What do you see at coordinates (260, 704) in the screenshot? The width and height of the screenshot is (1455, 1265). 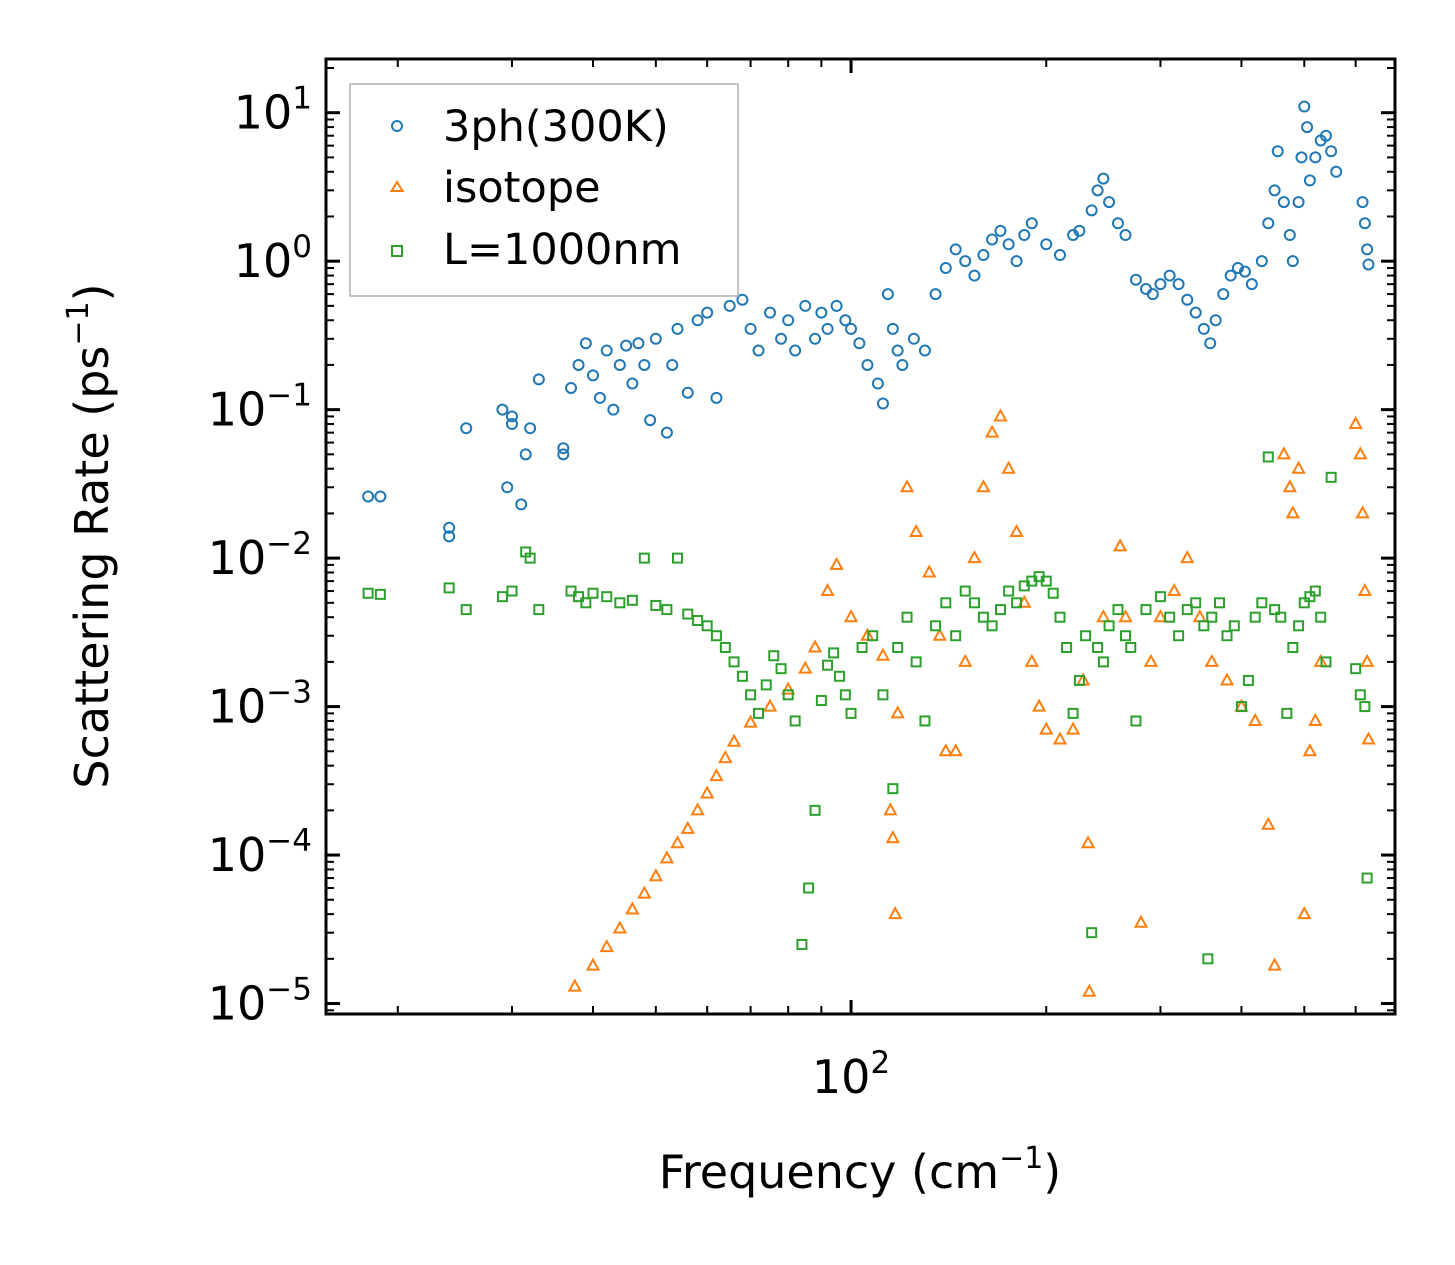 I see `y-tick-label: 10⁻³` at bounding box center [260, 704].